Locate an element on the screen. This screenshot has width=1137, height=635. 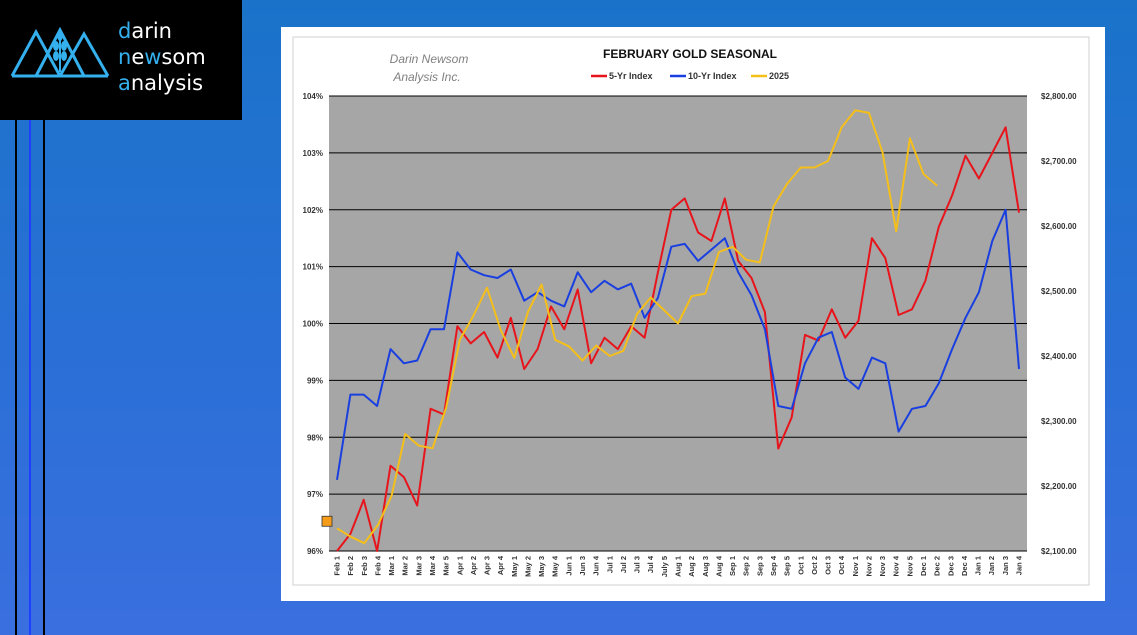
legend-label: 5-Yr Index is located at coordinates (631, 76).